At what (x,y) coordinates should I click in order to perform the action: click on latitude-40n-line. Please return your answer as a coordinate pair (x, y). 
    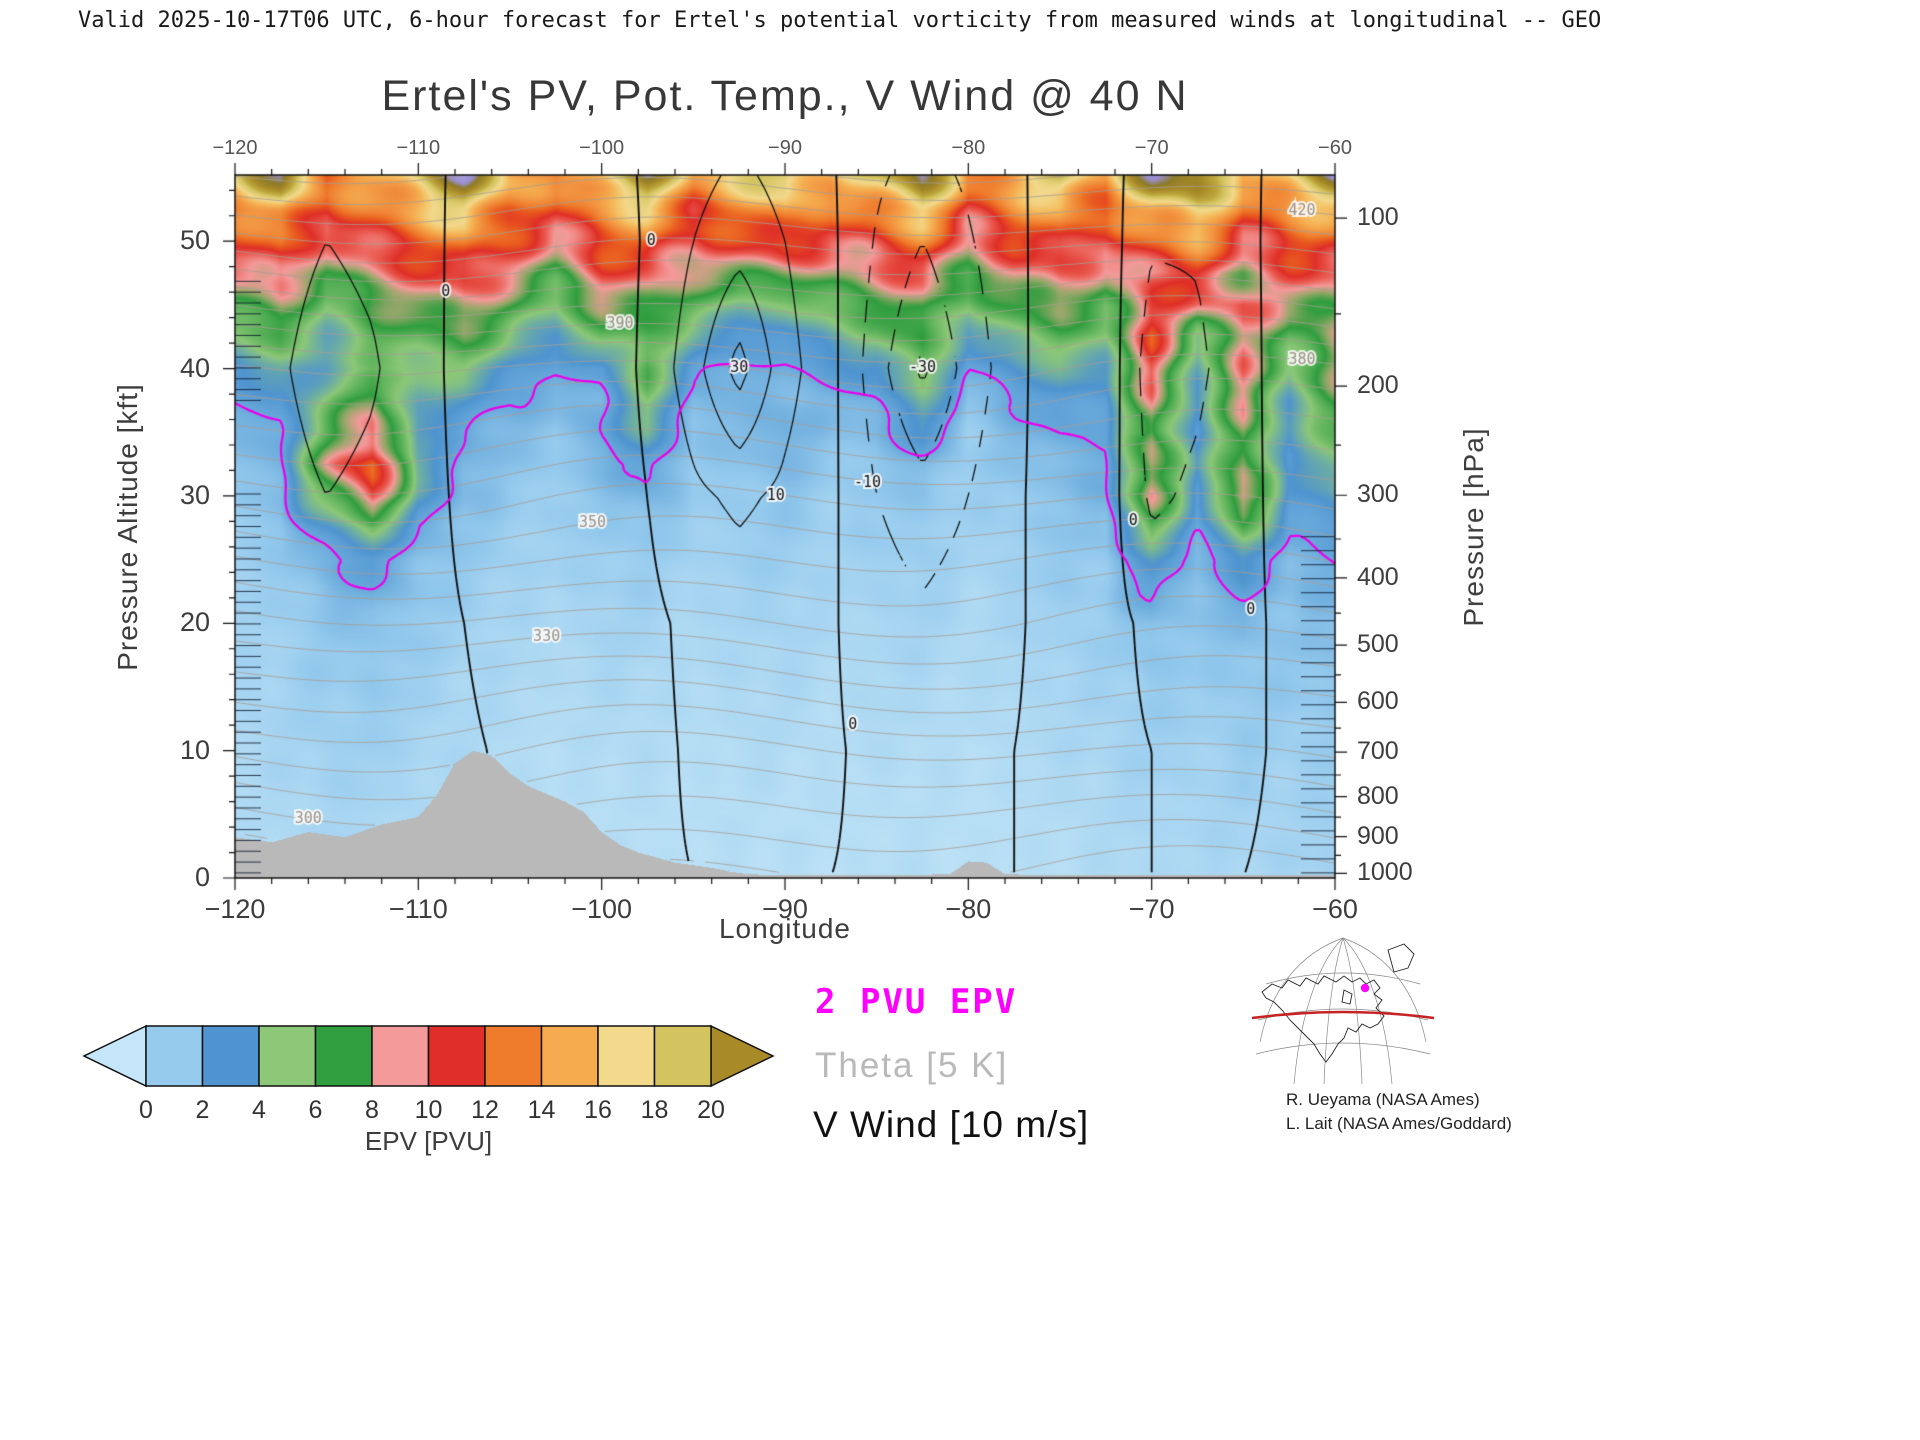
    Looking at the image, I should click on (1343, 1015).